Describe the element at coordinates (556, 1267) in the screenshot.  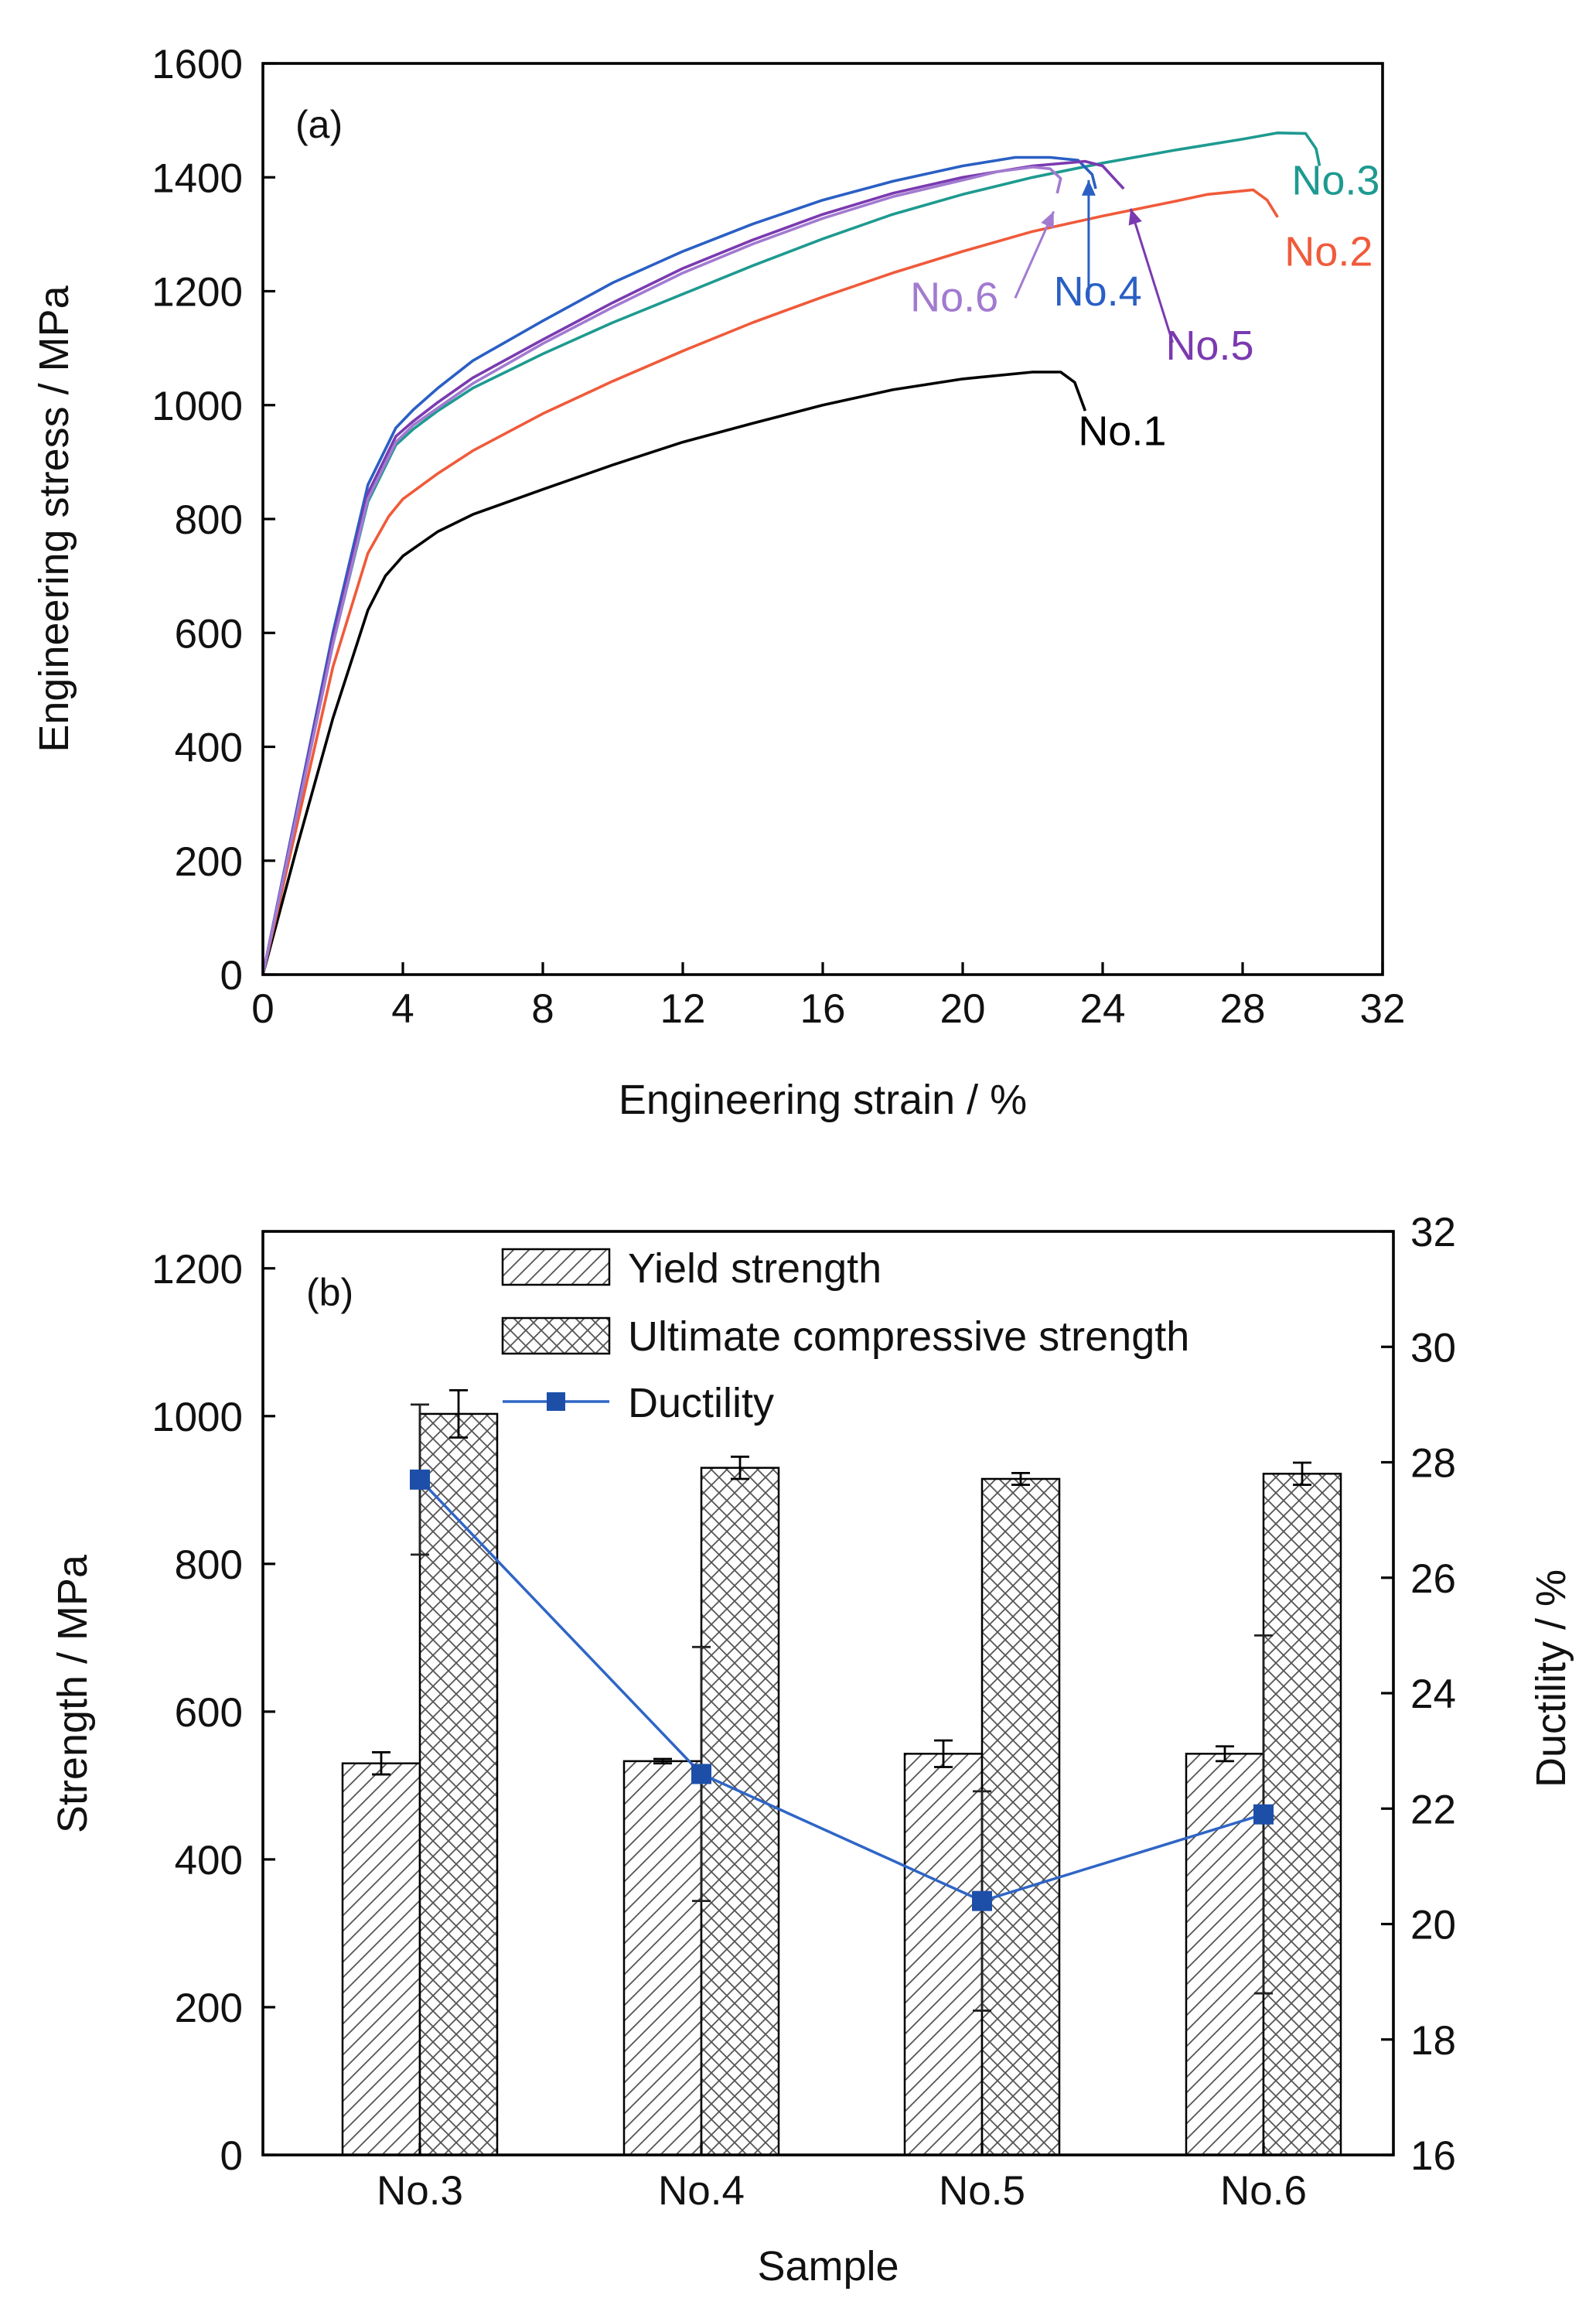
I see `legend-swatch-yield` at that location.